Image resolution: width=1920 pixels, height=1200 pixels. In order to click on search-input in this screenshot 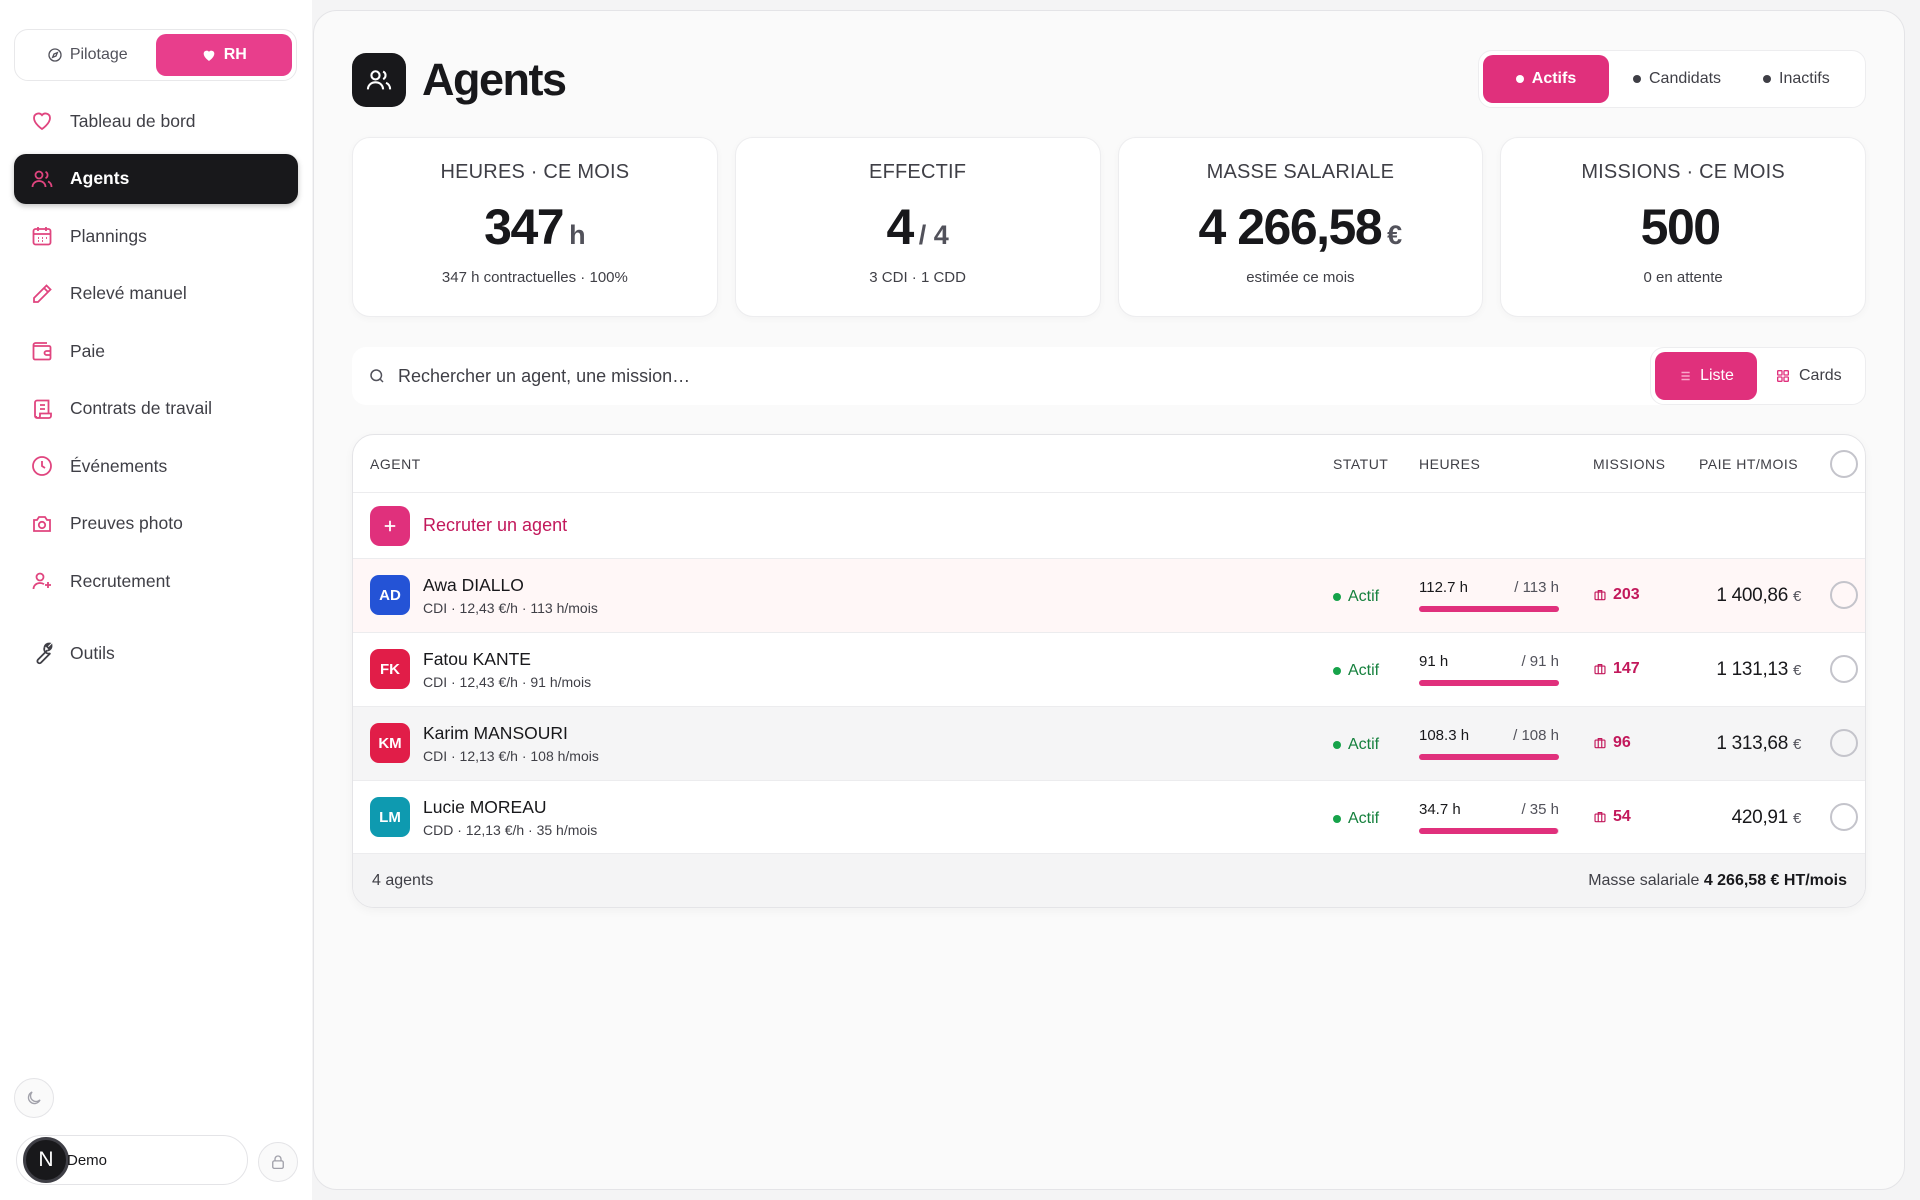, I will do `click(998, 376)`.